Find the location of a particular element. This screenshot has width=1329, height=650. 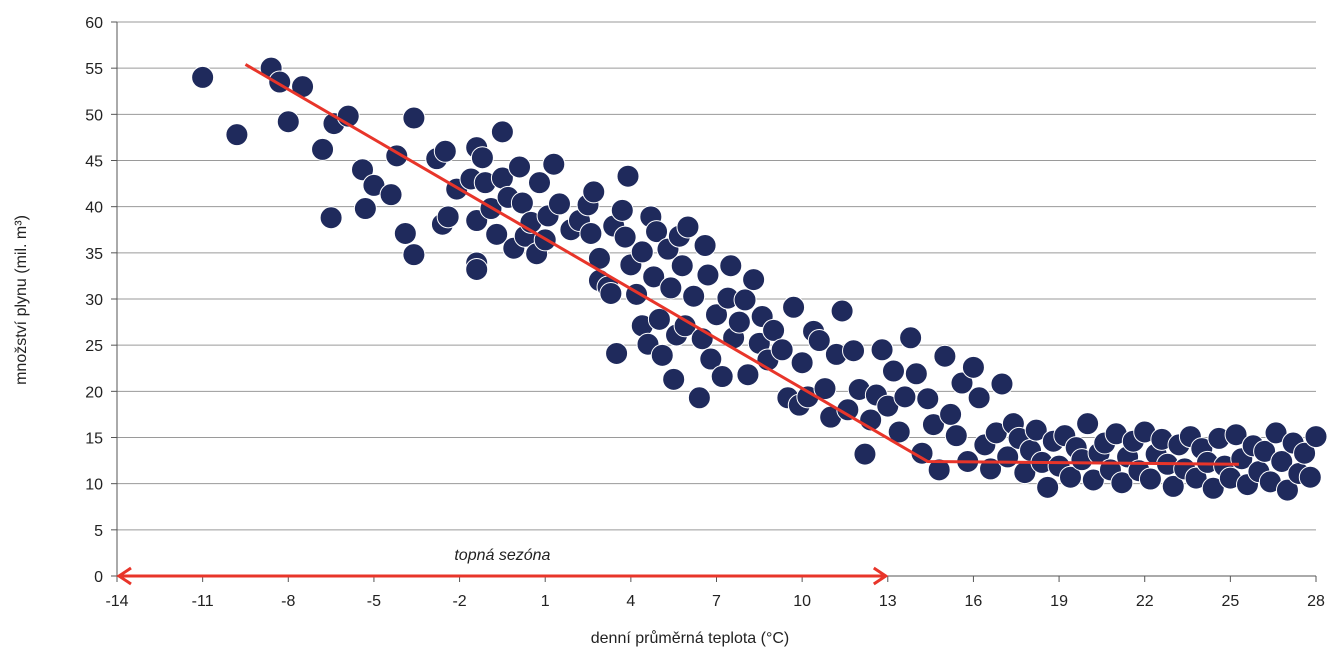

y-tick-label: 10 is located at coordinates (94, 485).